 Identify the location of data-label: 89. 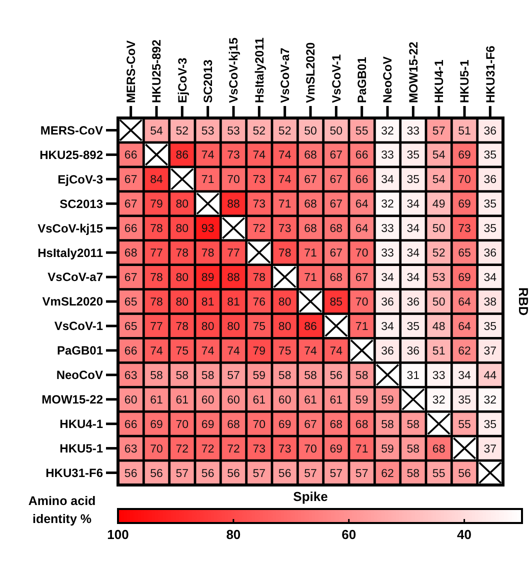
(207, 278).